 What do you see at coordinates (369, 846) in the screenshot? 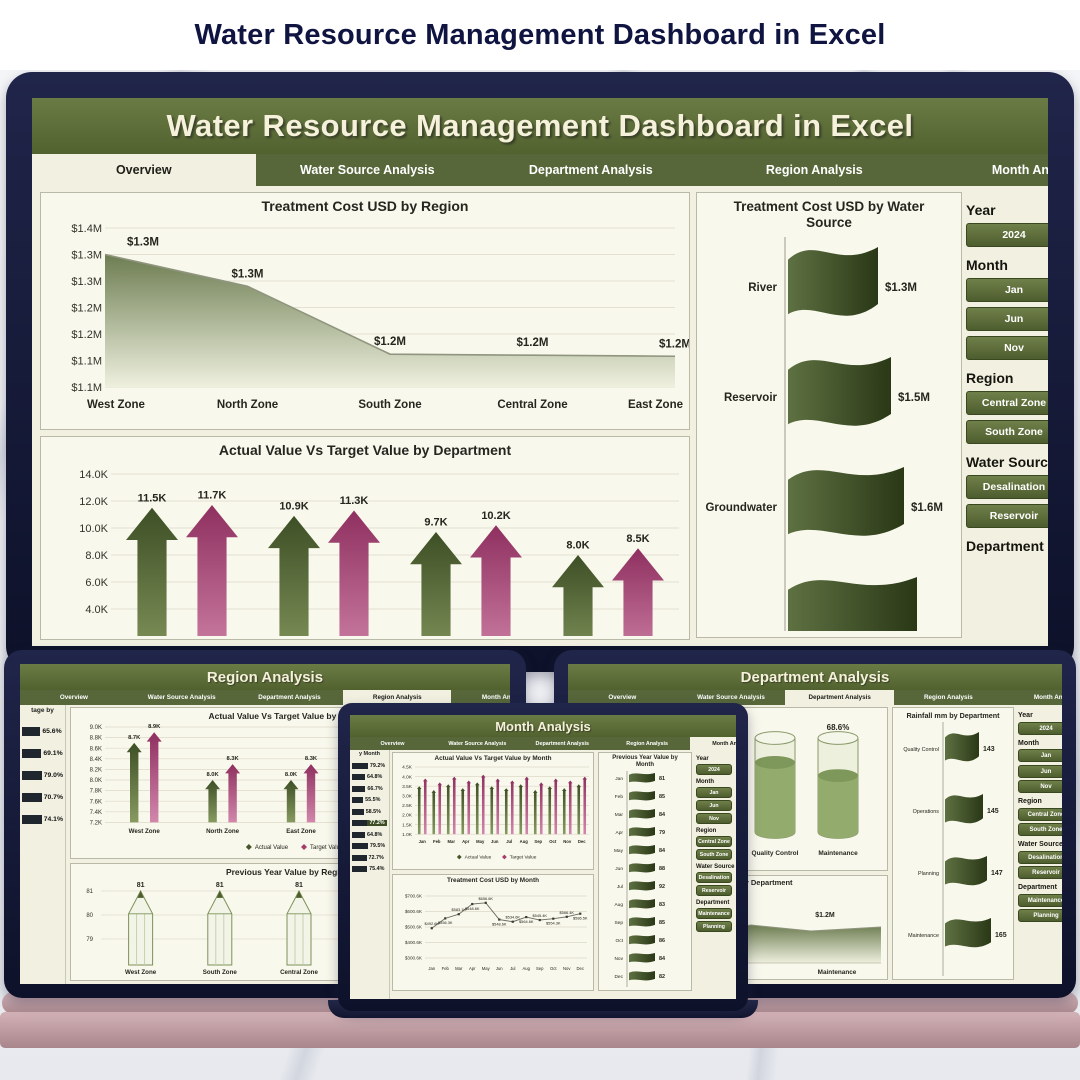
I see `side-list-item: 79.5%` at bounding box center [369, 846].